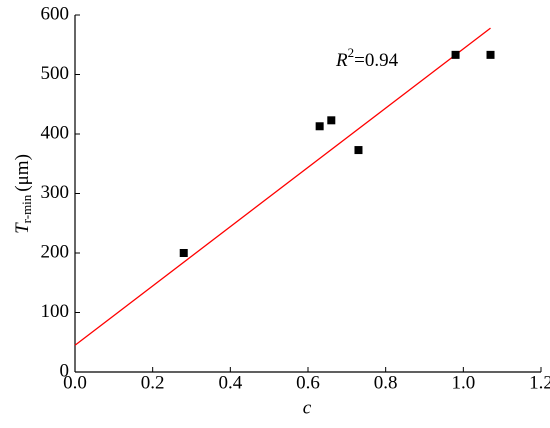 The image size is (550, 428). What do you see at coordinates (55, 73) in the screenshot?
I see `y-tick-label: 500` at bounding box center [55, 73].